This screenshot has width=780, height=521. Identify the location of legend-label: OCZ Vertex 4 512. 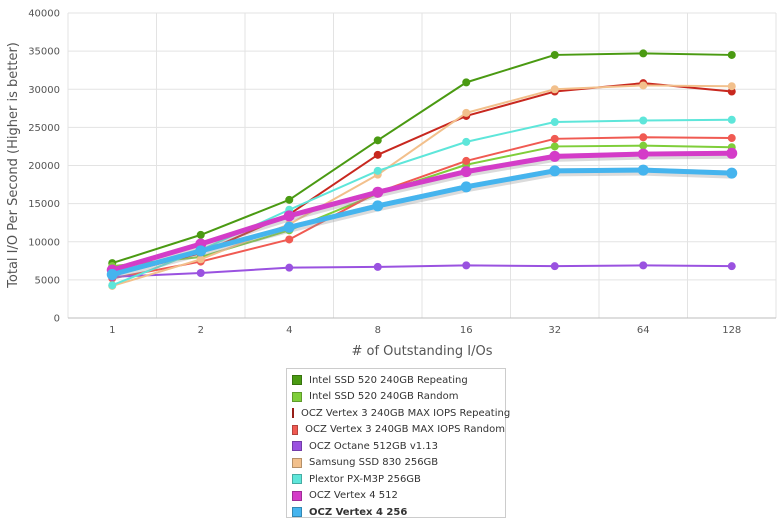
(353, 496).